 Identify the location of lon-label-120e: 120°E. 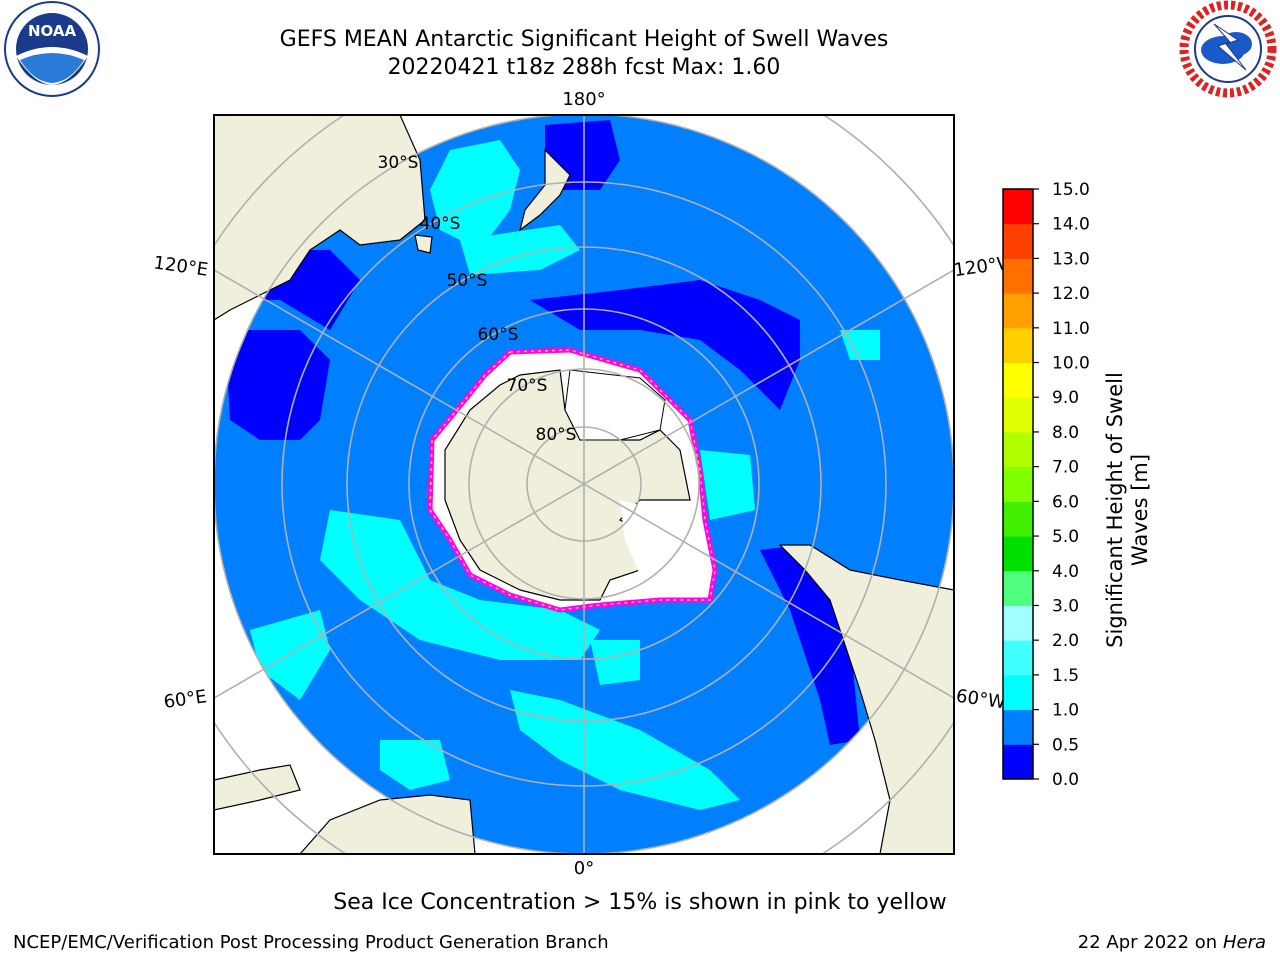
(180, 266).